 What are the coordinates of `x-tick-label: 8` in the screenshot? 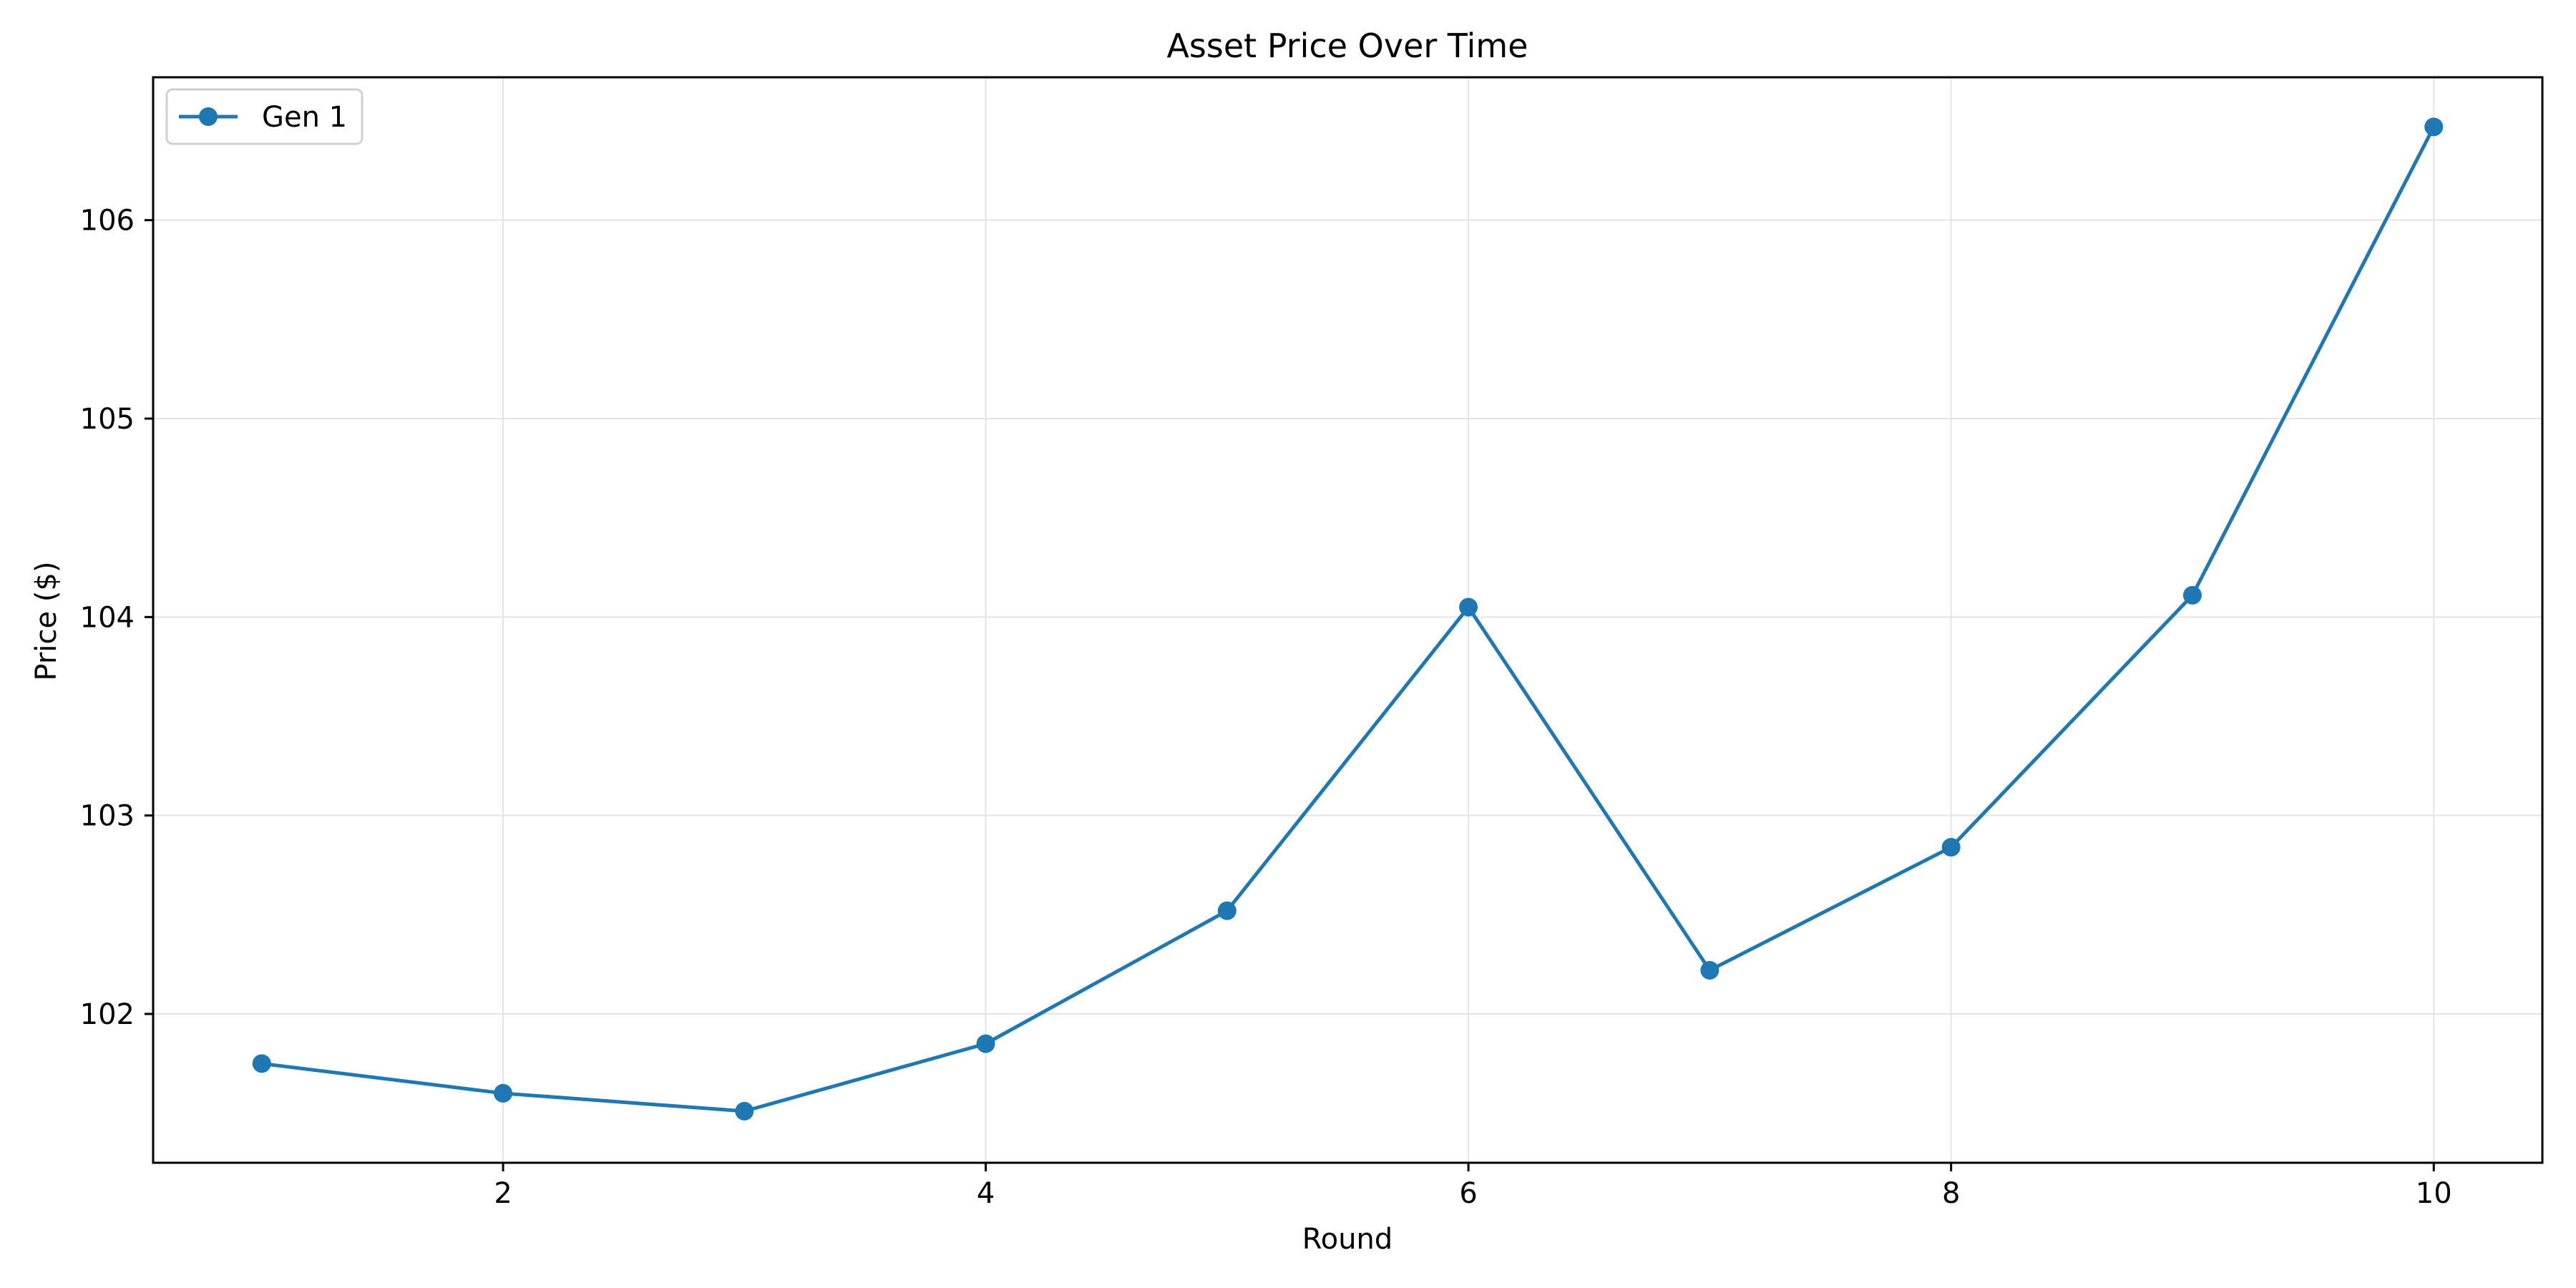 It's located at (1951, 1193).